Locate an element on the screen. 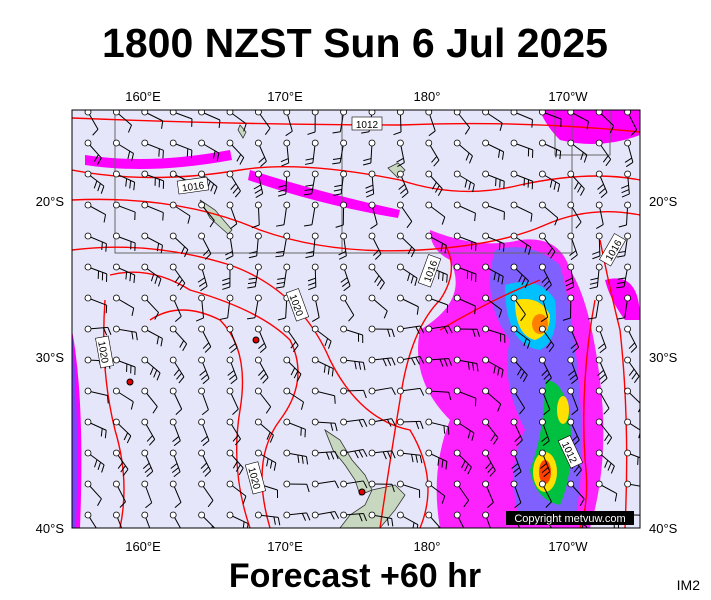 The image size is (711, 600). isobar-label: 1012 is located at coordinates (367, 123).